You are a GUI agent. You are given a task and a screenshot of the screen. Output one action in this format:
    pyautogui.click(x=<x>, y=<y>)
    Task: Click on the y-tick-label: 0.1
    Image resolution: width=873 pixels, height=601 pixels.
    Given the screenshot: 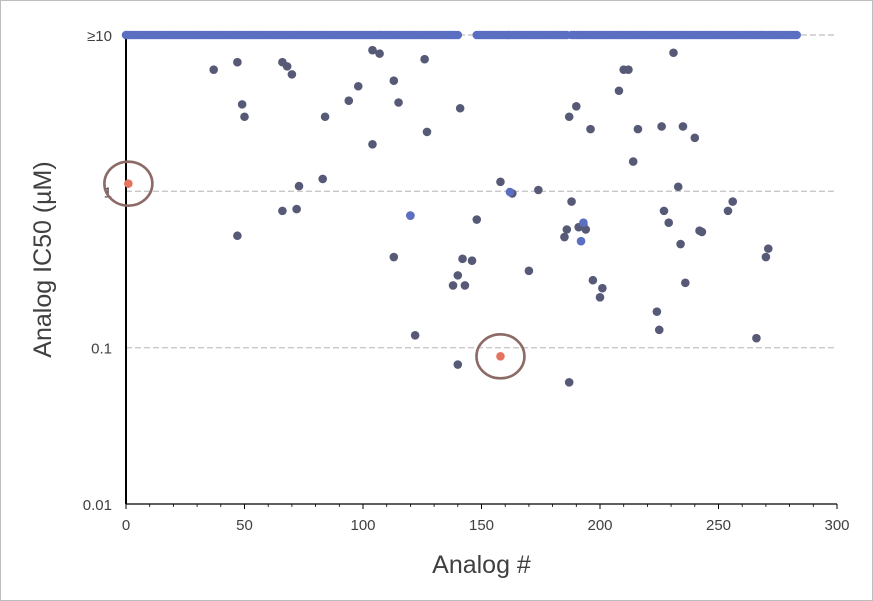 What is the action you would take?
    pyautogui.click(x=101, y=349)
    